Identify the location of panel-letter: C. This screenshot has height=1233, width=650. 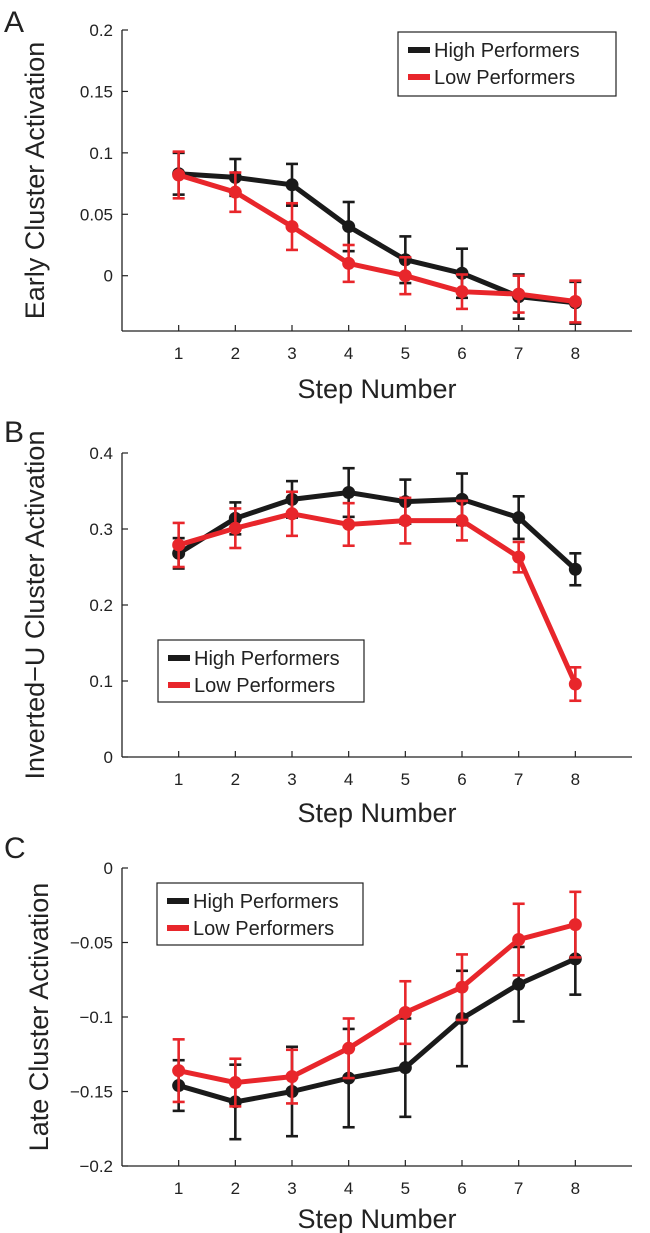
(15, 848).